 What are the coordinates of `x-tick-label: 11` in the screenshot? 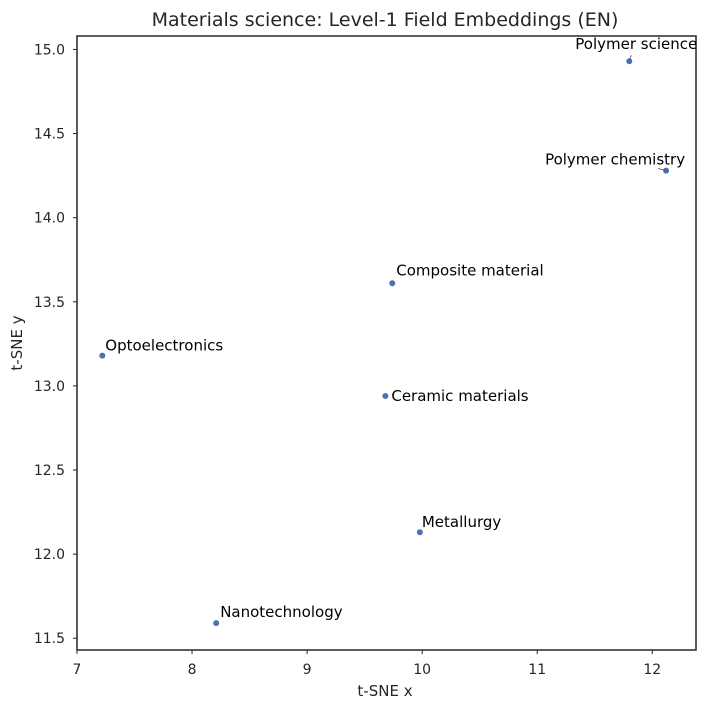 It's located at (537, 670).